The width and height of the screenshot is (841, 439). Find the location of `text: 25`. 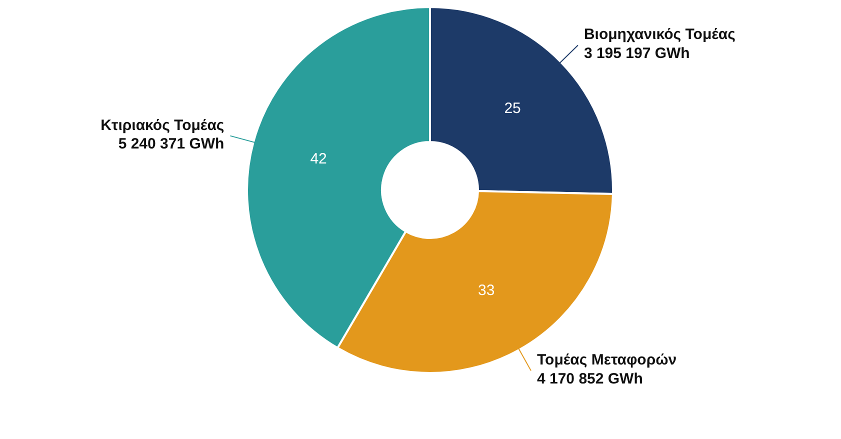

text: 25 is located at coordinates (512, 109).